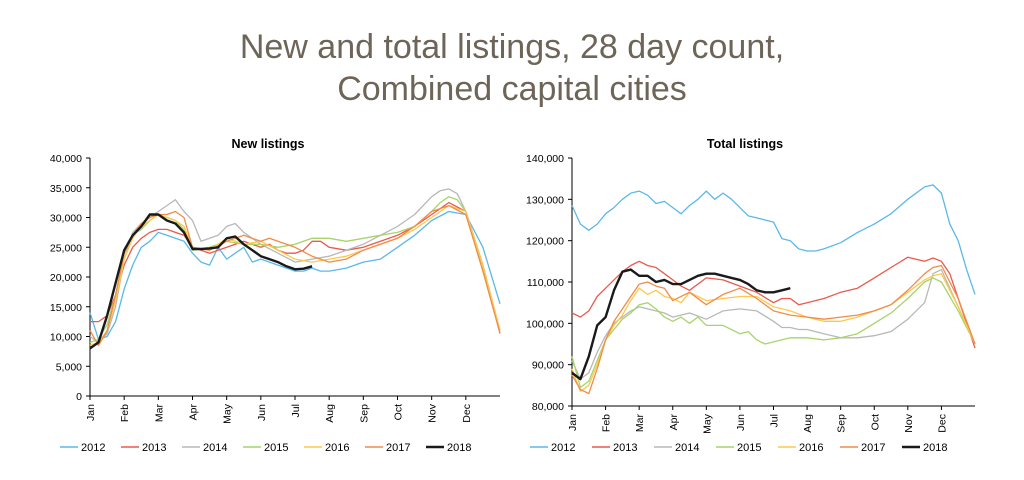 Image resolution: width=1024 pixels, height=480 pixels. What do you see at coordinates (875, 422) in the screenshot?
I see `total-x-tick-label: Oct` at bounding box center [875, 422].